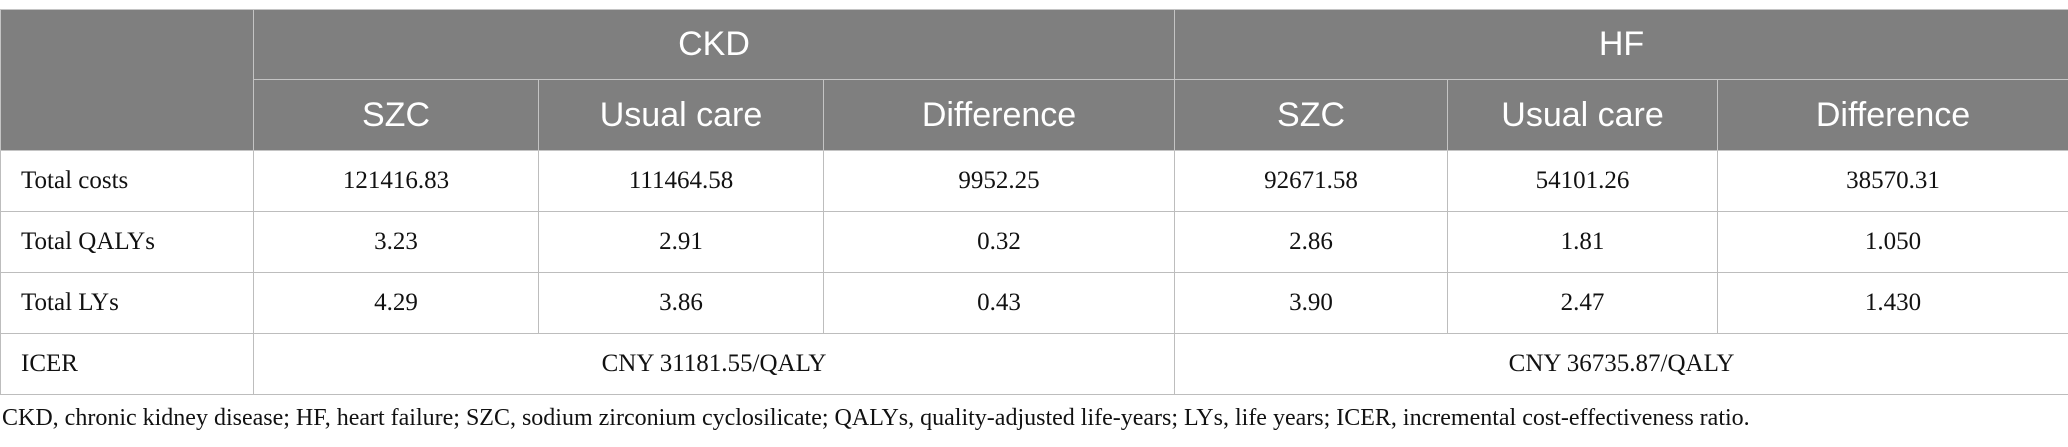  Describe the element at coordinates (396, 303) in the screenshot. I see `cell: 4.29` at that location.